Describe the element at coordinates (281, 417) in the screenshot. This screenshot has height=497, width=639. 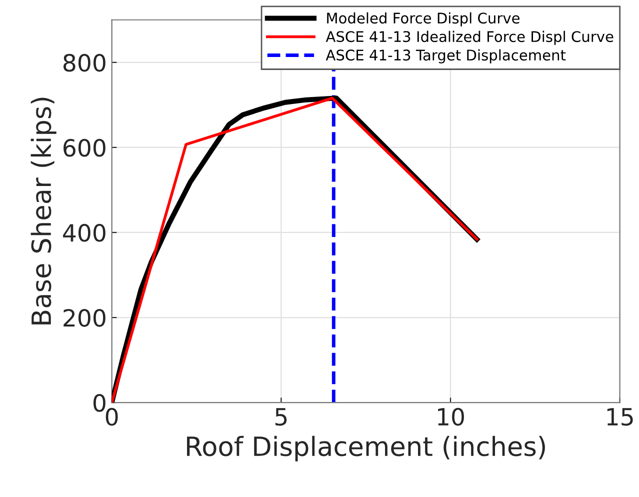
I see `x-tick-label: 5` at that location.